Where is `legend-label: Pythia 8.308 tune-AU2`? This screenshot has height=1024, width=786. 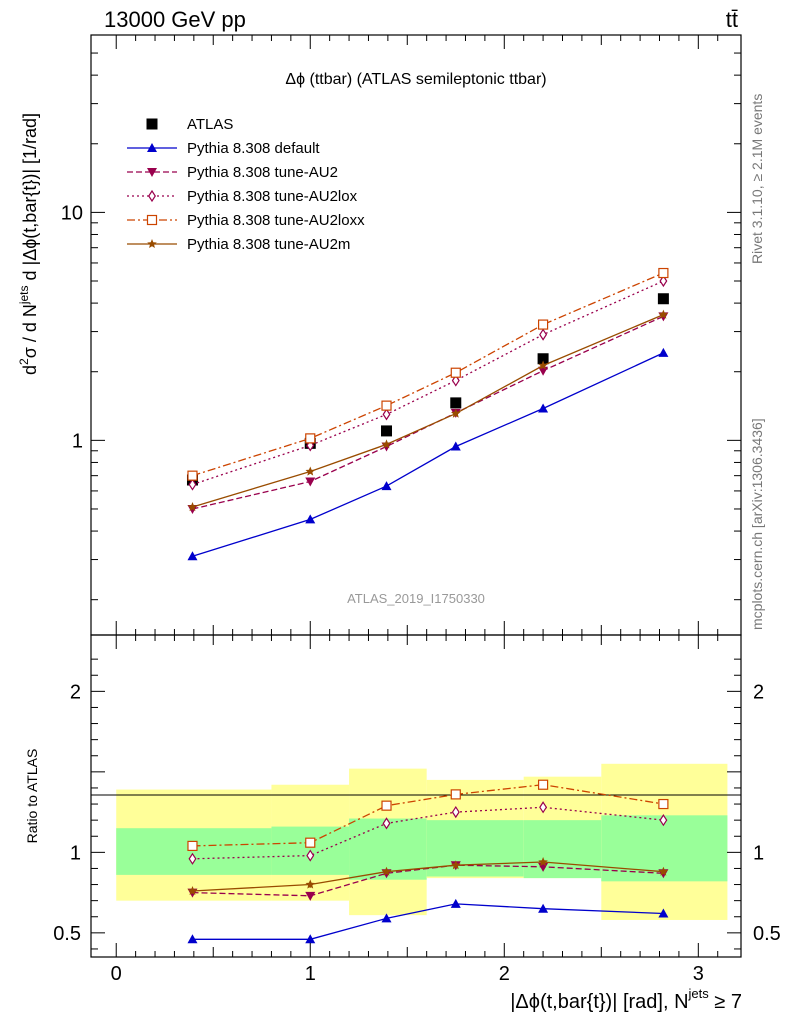 legend-label: Pythia 8.308 tune-AU2 is located at coordinates (262, 172).